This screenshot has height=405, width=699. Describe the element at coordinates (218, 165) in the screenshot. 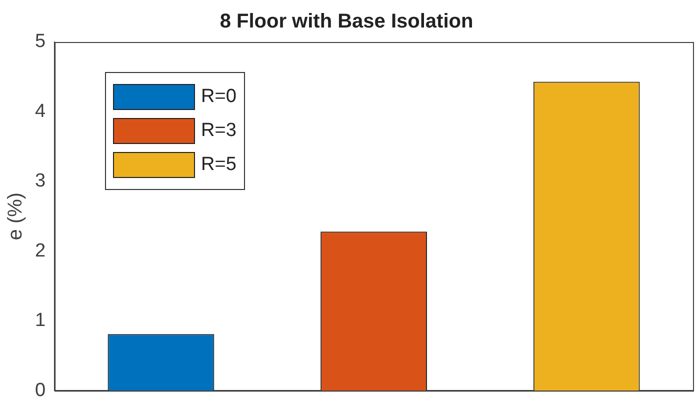

I see `legend-label: R=5` at that location.